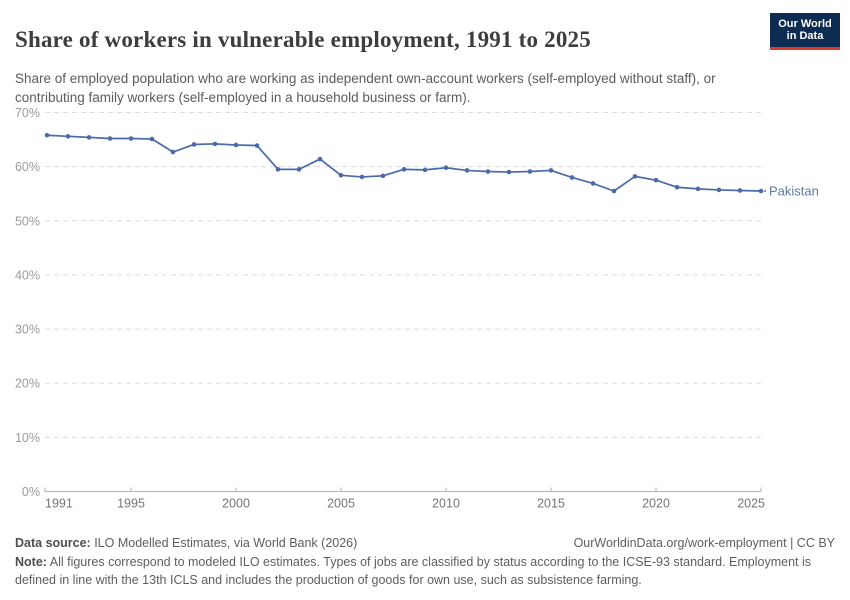 This screenshot has height=600, width=850. What do you see at coordinates (27, 113) in the screenshot?
I see `y-axis-label-70: 70%` at bounding box center [27, 113].